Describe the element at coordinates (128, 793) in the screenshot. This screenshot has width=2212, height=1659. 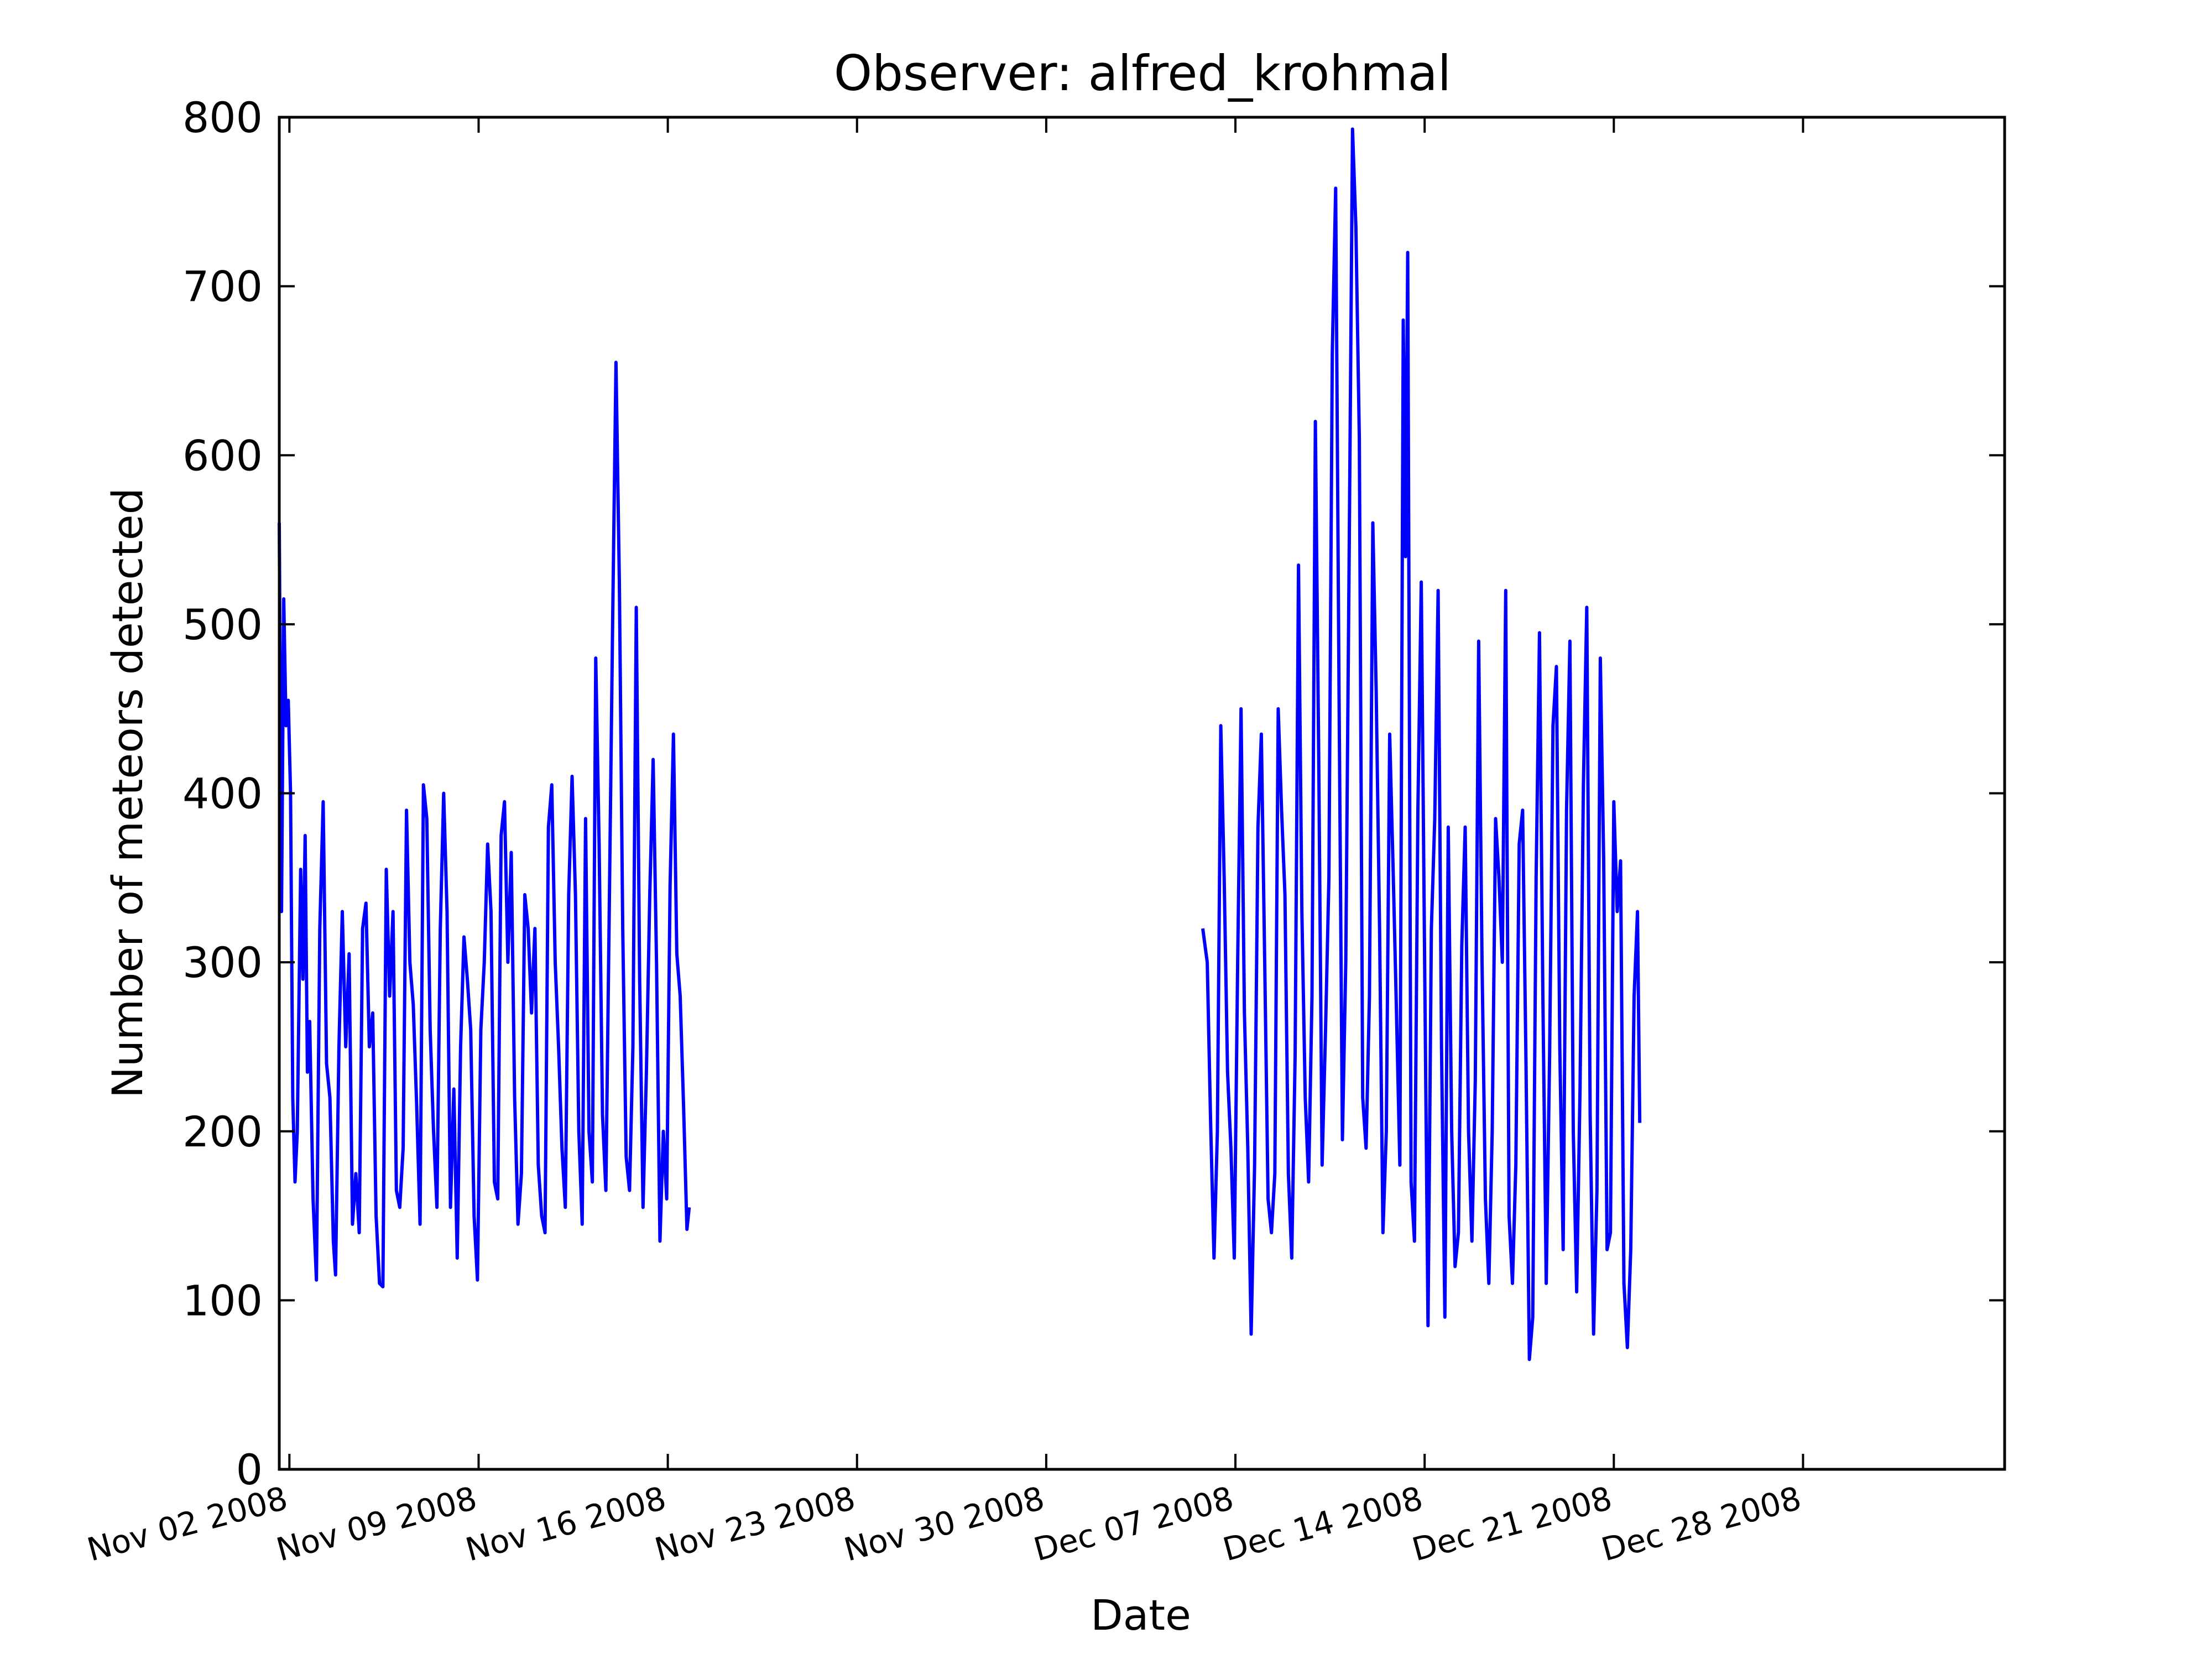
I see `y-axis-label: Number of meteors detected` at that location.